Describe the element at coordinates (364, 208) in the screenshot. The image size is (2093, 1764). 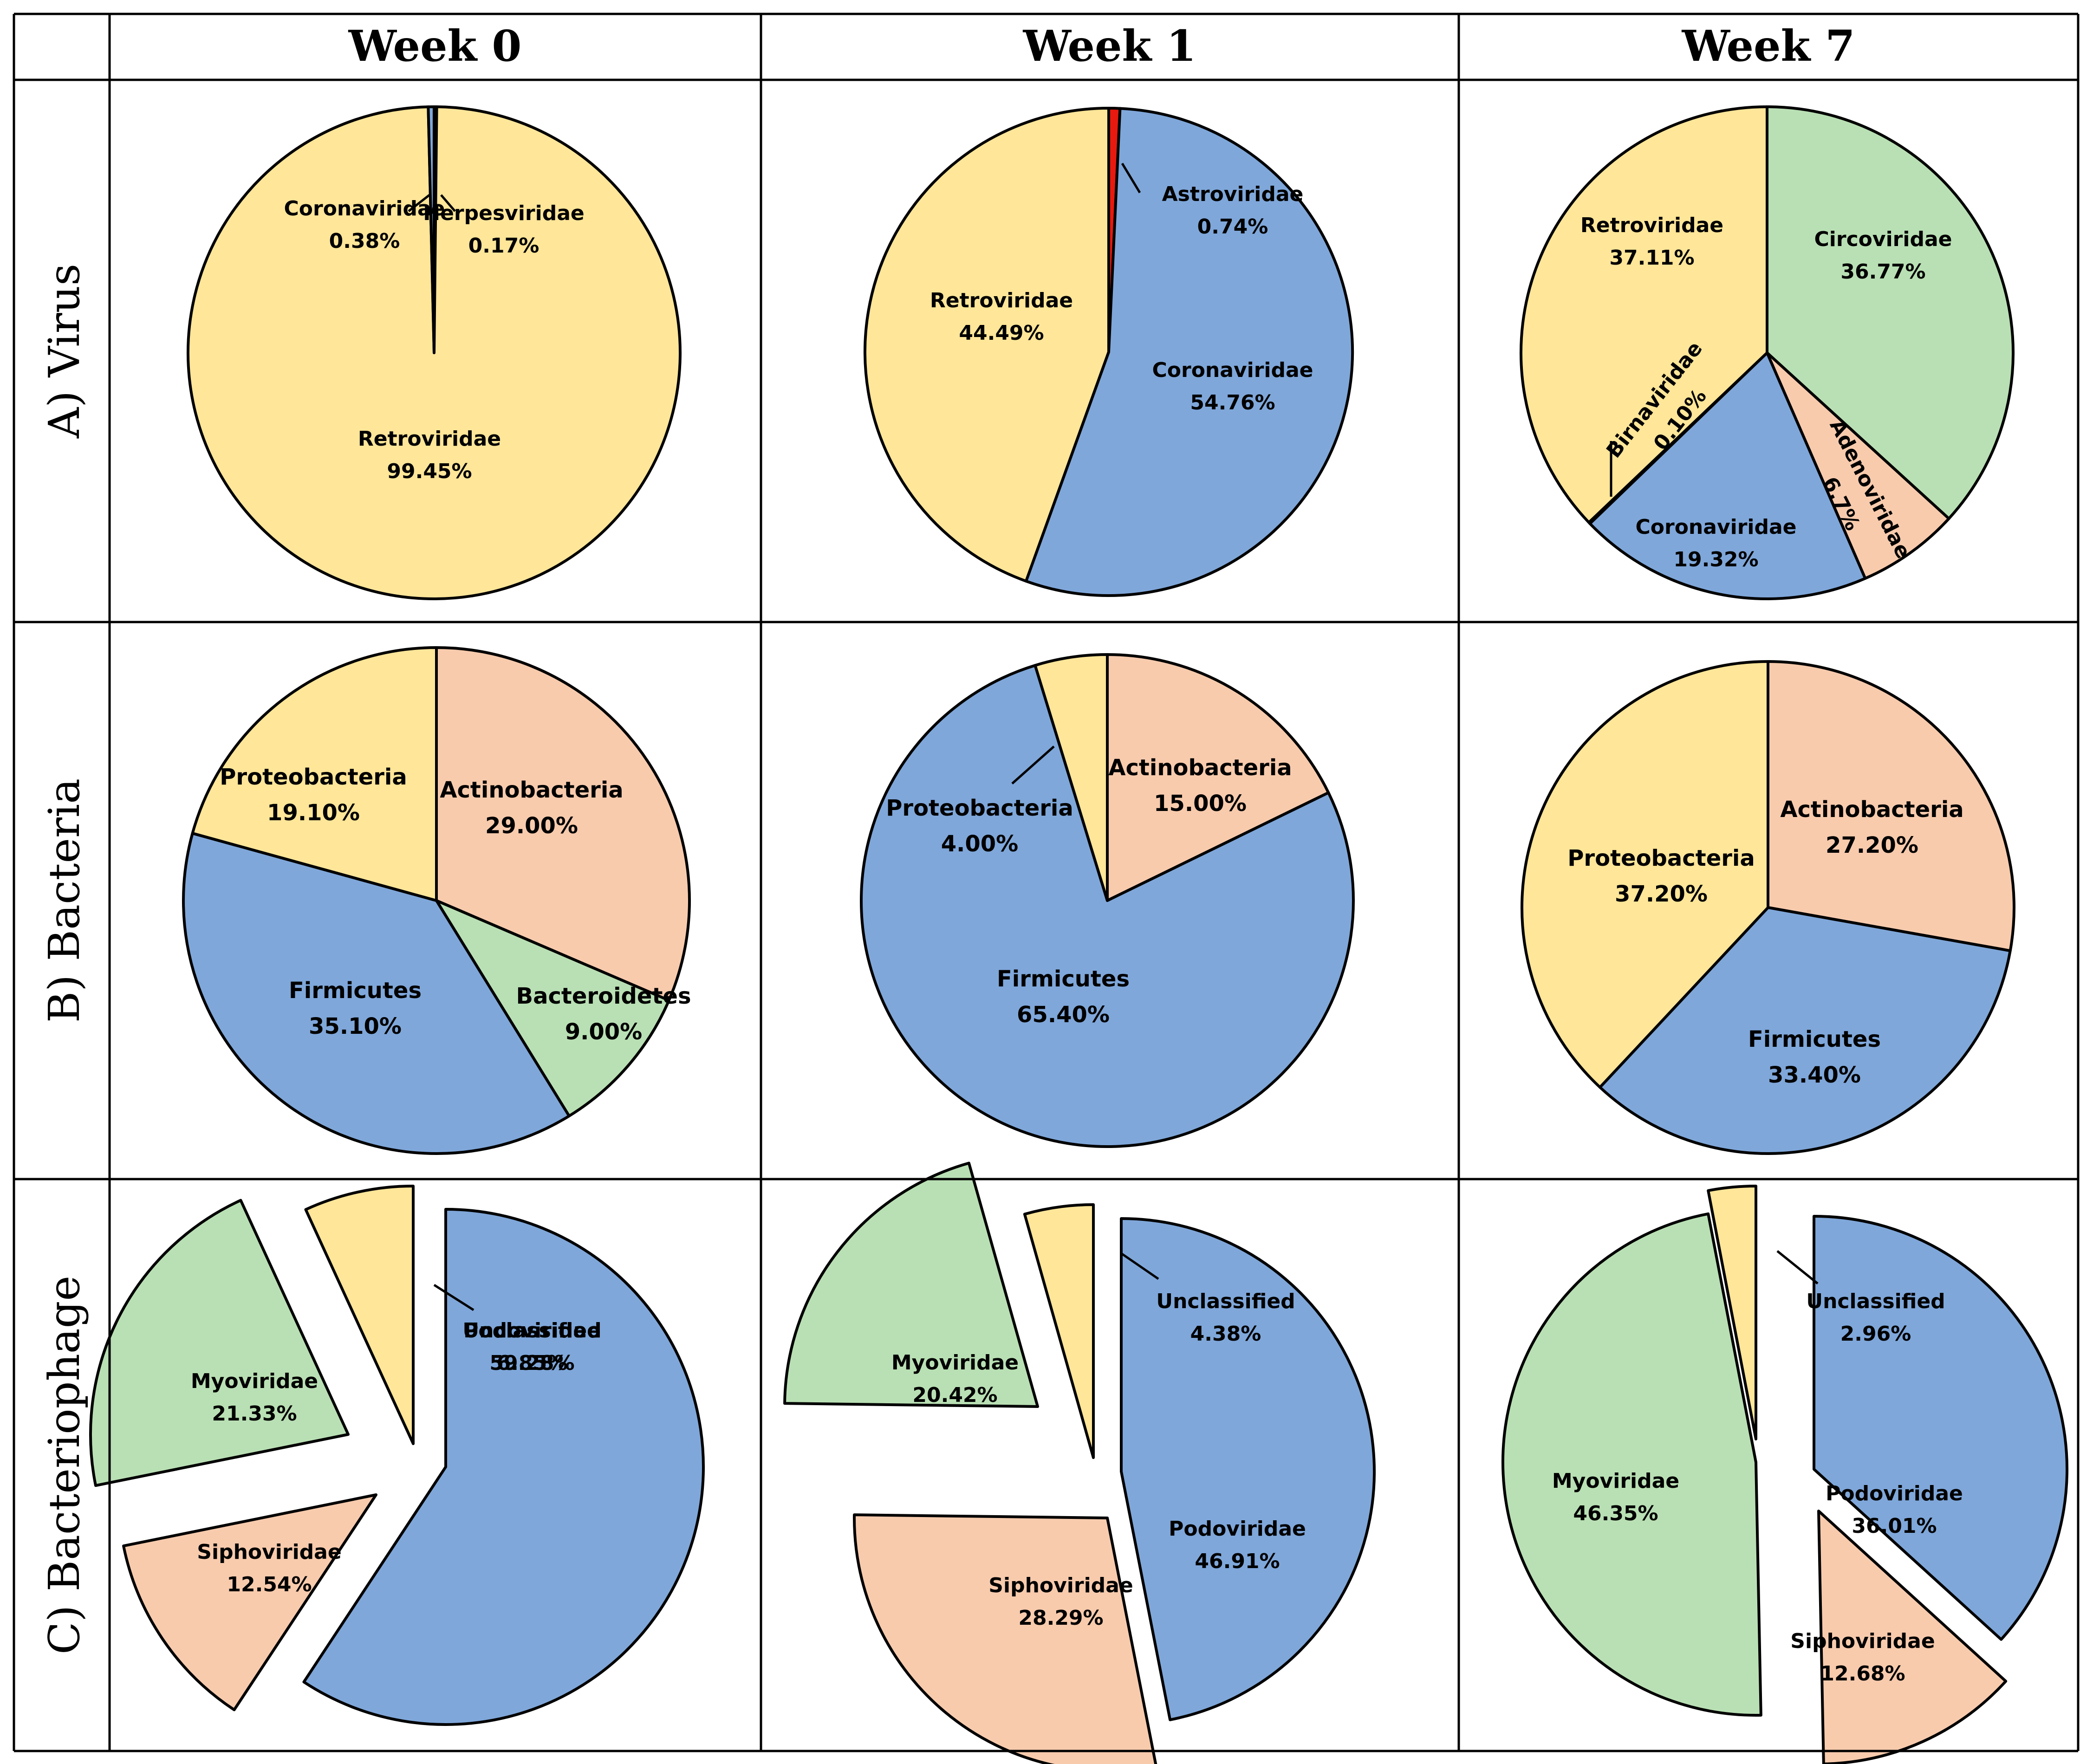
I see `slice-name-virus-week-0-coronaviridae: Coronaviridae` at that location.